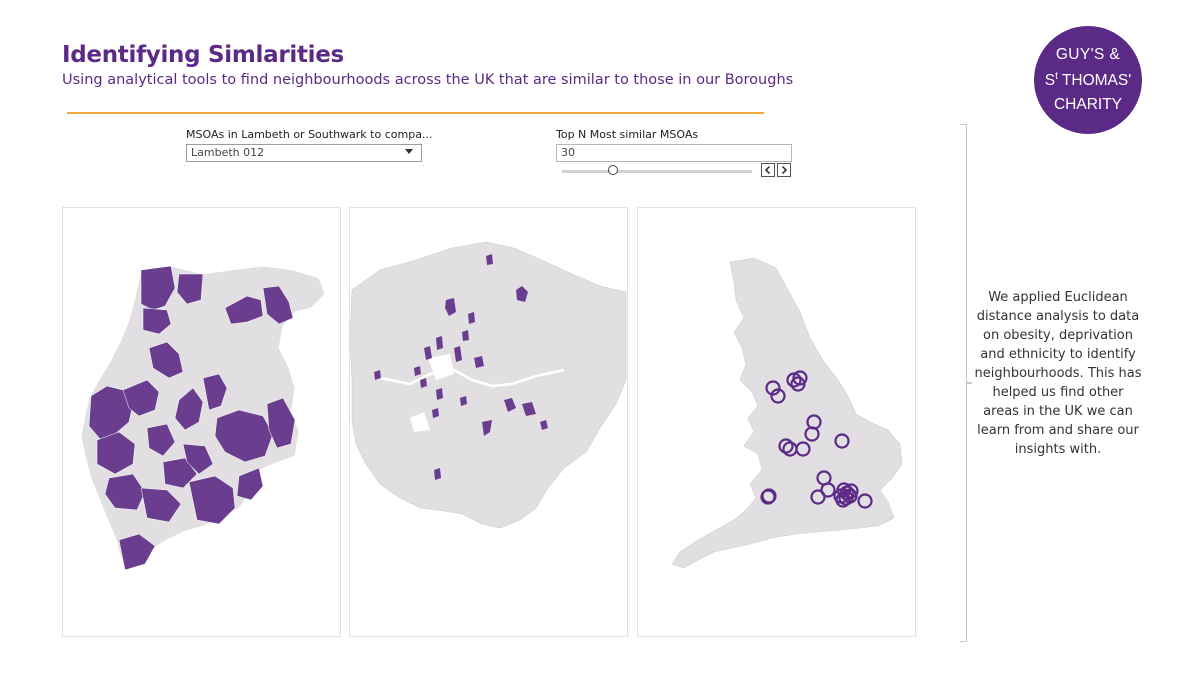  I want to click on chevron-right-icon, so click(784, 170).